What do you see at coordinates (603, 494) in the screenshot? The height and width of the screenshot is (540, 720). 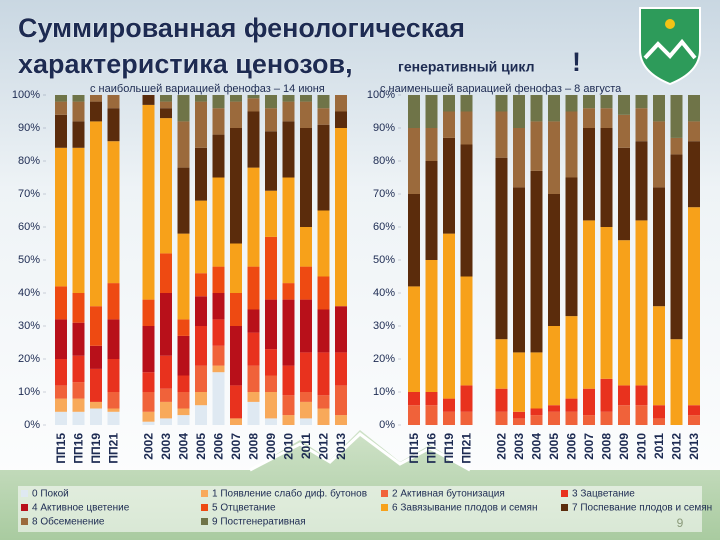 I see `legend-label: 3 Зацветание` at bounding box center [603, 494].